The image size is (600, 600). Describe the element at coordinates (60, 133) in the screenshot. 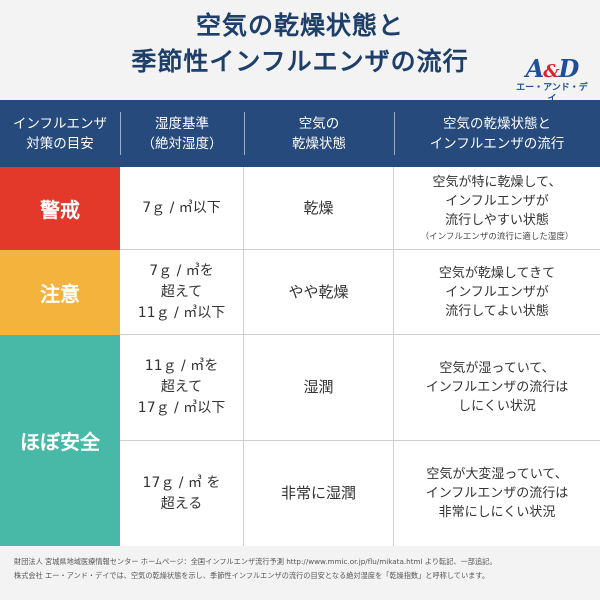

I see `header-guideline: インフルエンザ 対策の目安` at that location.